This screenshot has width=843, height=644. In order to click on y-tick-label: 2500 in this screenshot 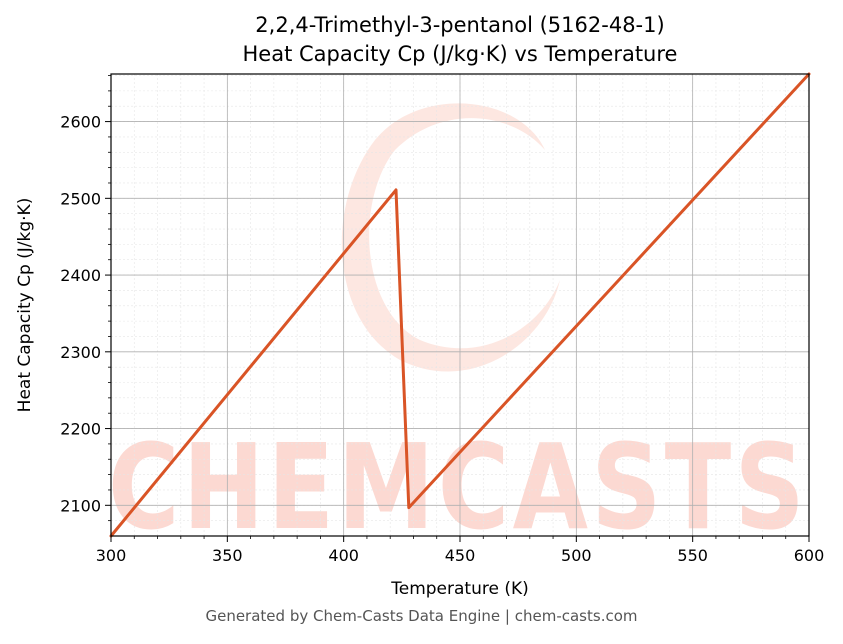, I will do `click(80, 198)`.